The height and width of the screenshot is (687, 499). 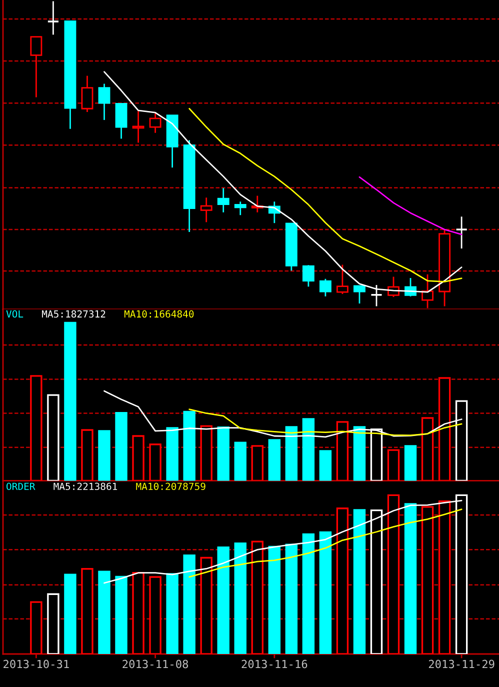 I want to click on chart-title: VOL, so click(x=15, y=314).